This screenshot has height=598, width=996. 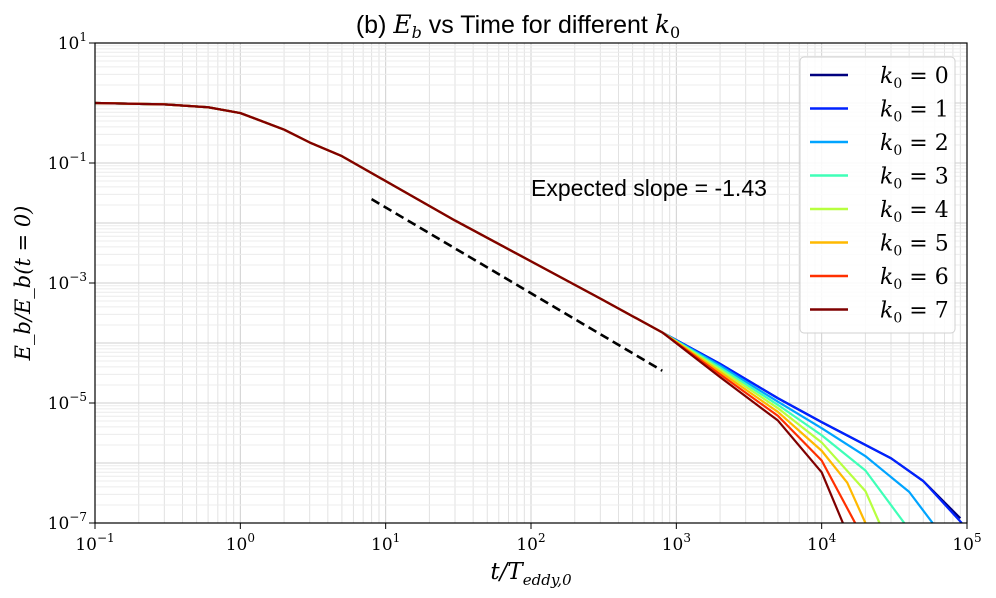 I want to click on y-tick-label-exponent: −5, so click(x=78, y=397).